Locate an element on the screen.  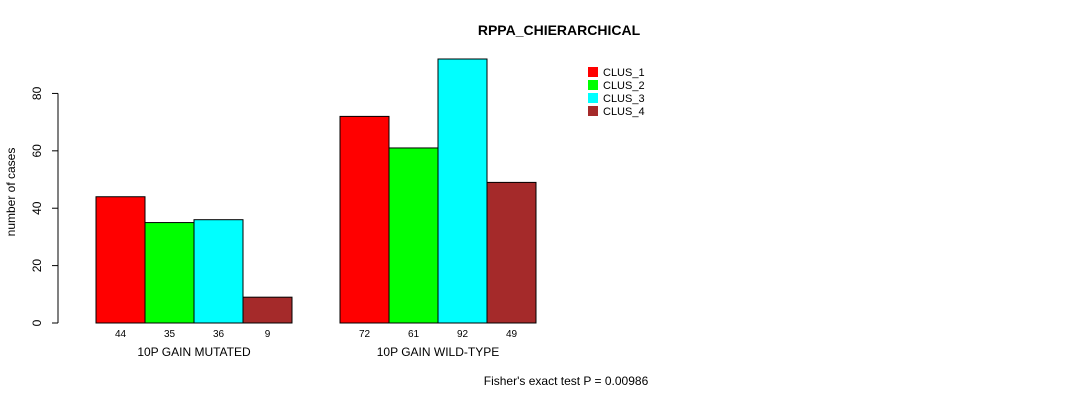
bar-value-label: 35 is located at coordinates (170, 334).